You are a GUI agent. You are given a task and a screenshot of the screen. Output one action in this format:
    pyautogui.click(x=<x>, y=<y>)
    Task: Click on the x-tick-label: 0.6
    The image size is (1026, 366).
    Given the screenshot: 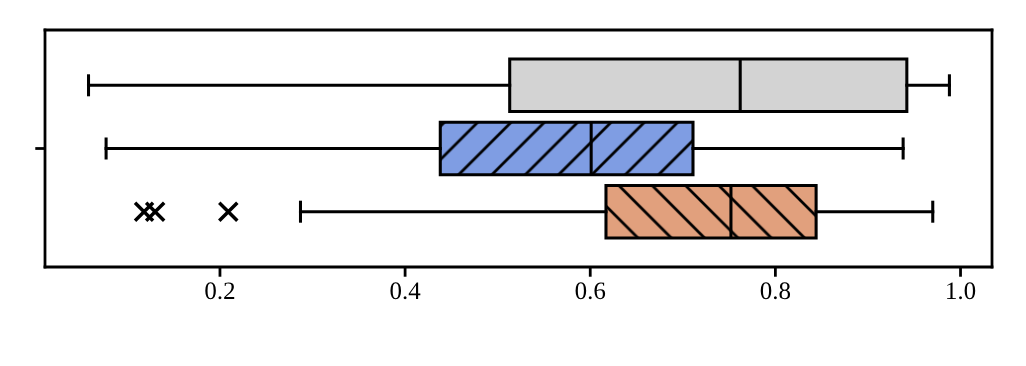 What is the action you would take?
    pyautogui.click(x=590, y=291)
    